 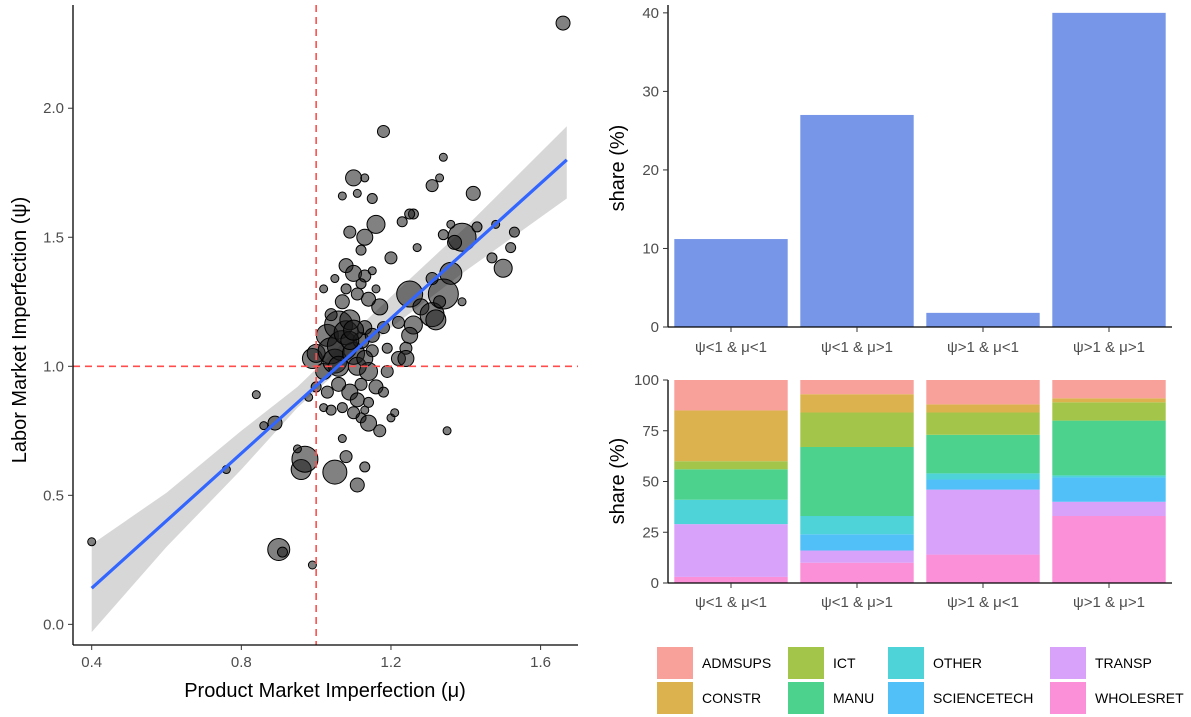 I want to click on scatter-y-tick-label: 1.0, so click(x=53, y=366).